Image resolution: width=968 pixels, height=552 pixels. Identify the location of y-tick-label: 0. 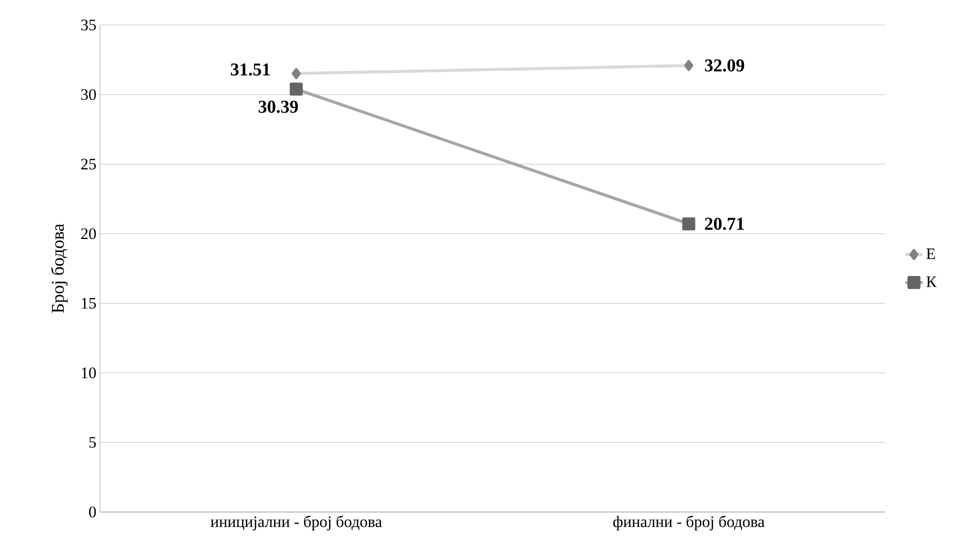
(92, 512).